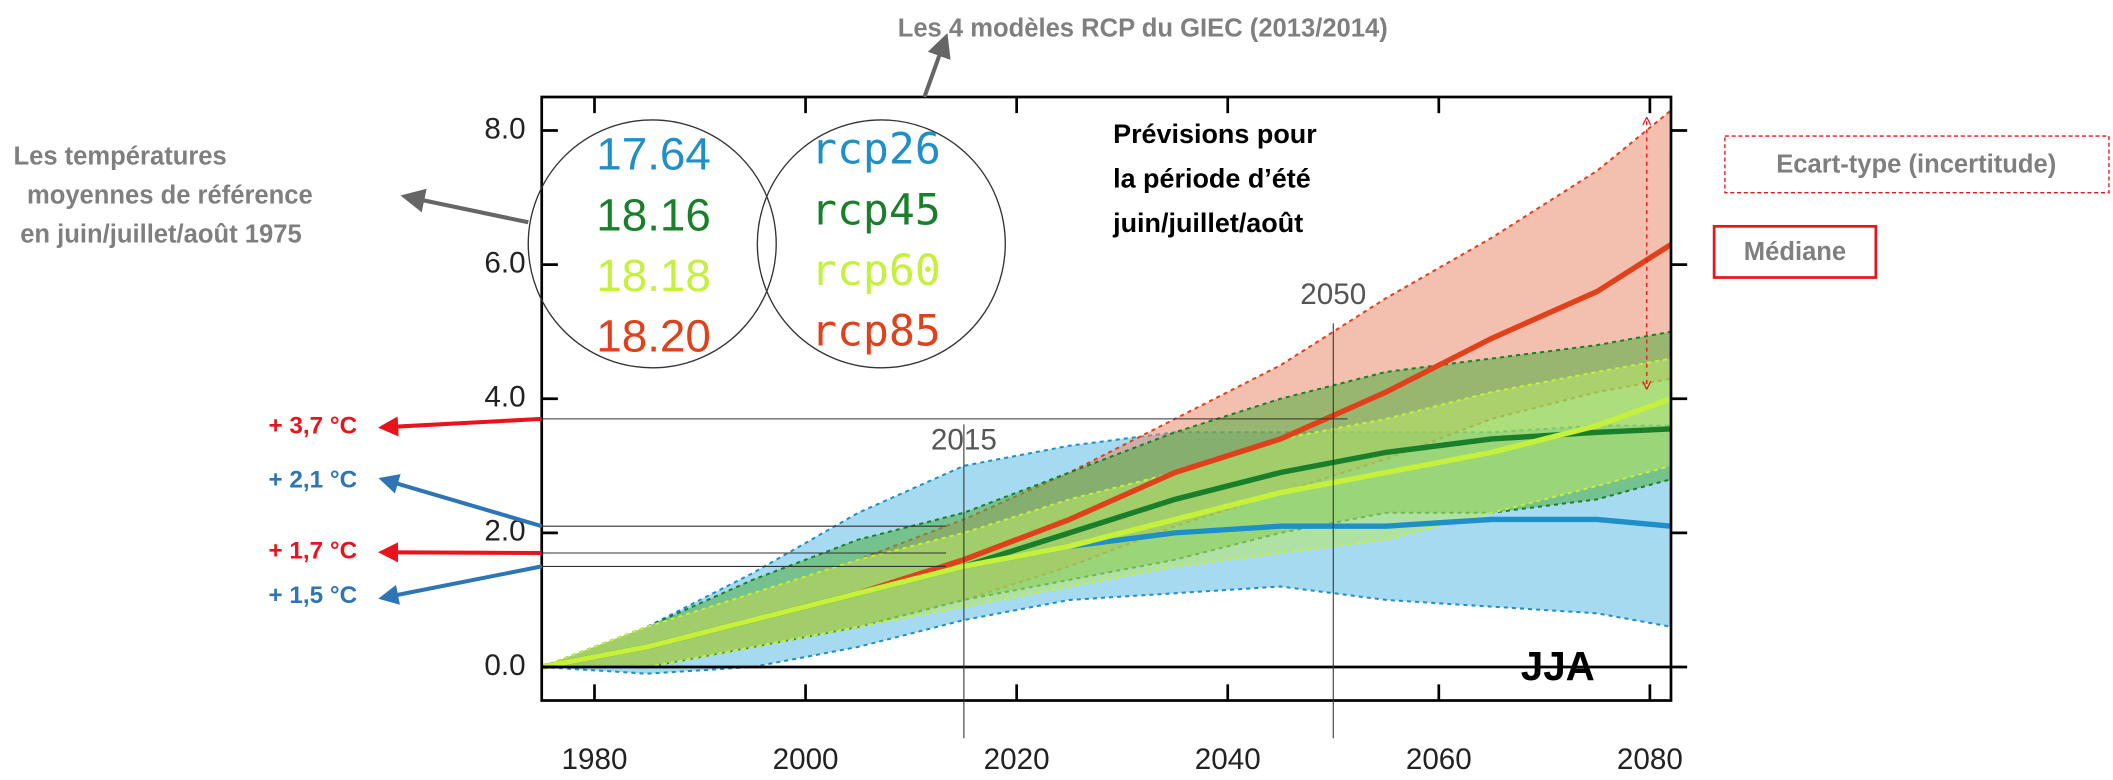 The height and width of the screenshot is (780, 2113). I want to click on y-tick-label: 0.0, so click(504, 665).